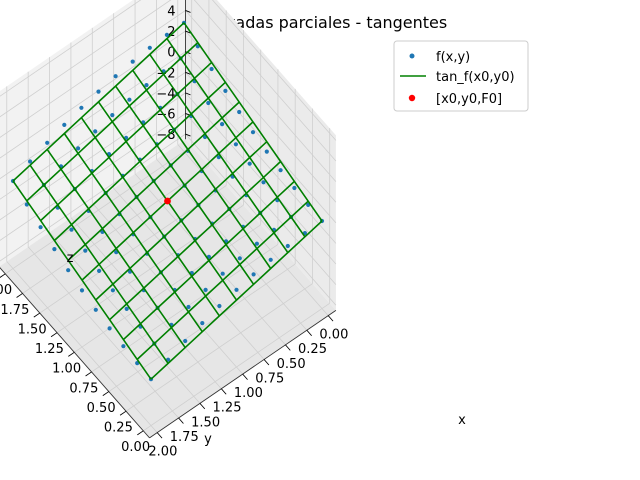  Describe the element at coordinates (66, 369) in the screenshot. I see `x-tick-label: 1.00` at that location.